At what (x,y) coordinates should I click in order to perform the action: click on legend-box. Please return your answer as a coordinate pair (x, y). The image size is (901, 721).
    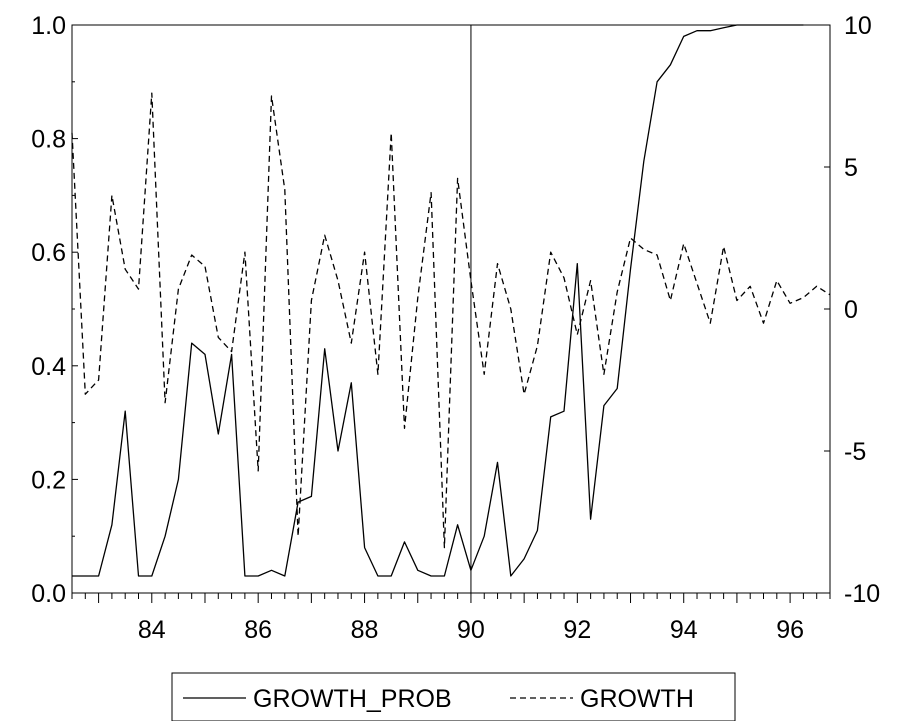
    Looking at the image, I should click on (453, 696).